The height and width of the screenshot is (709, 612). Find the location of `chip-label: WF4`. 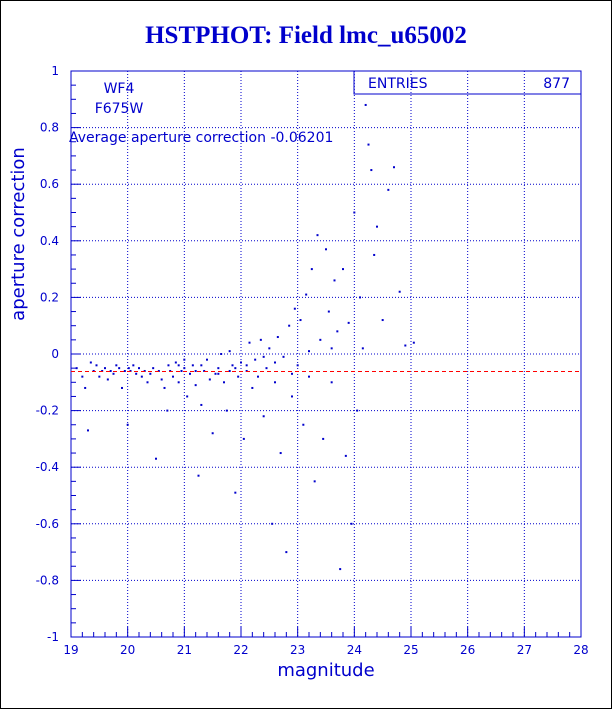

chip-label: WF4 is located at coordinates (119, 89).